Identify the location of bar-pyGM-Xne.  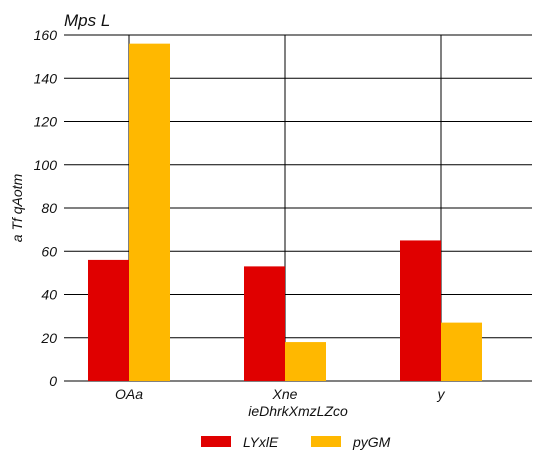
(305, 361).